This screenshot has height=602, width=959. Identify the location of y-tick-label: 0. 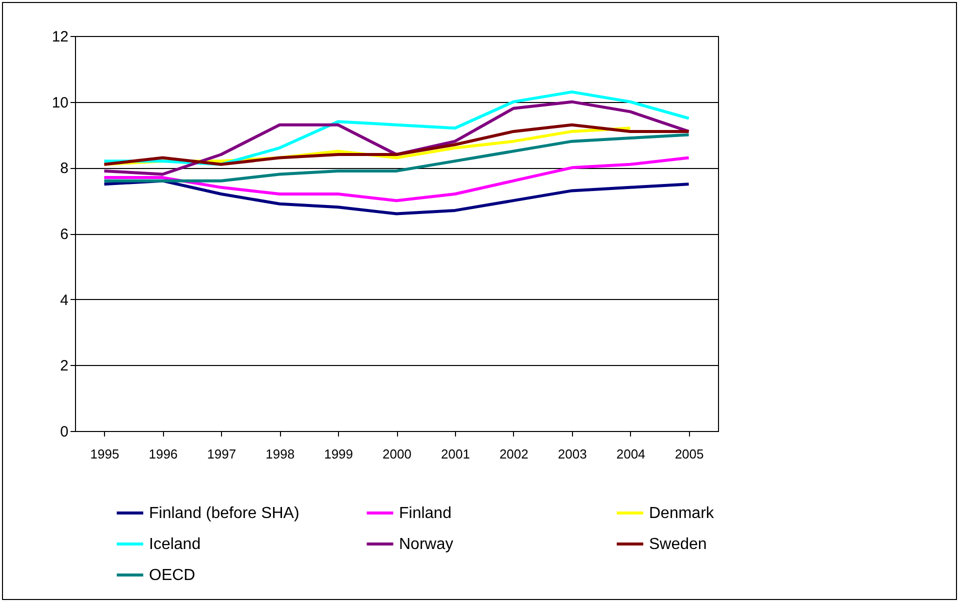
(64, 432).